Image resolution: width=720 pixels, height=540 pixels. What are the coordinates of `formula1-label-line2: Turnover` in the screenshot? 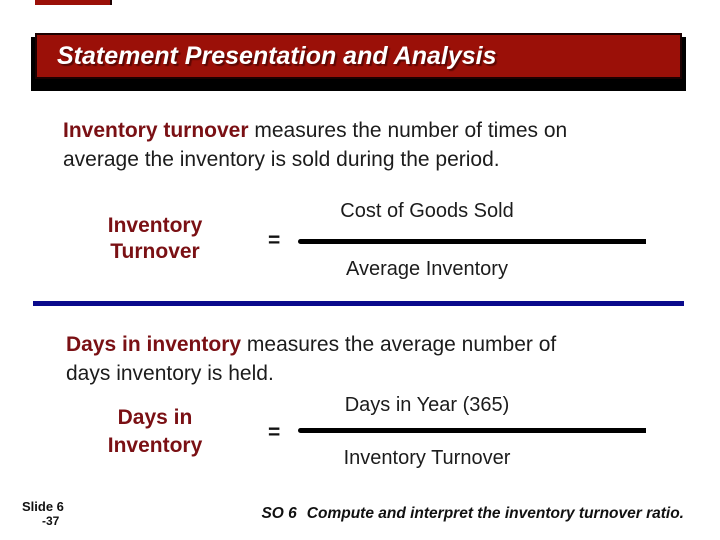 It's located at (155, 251).